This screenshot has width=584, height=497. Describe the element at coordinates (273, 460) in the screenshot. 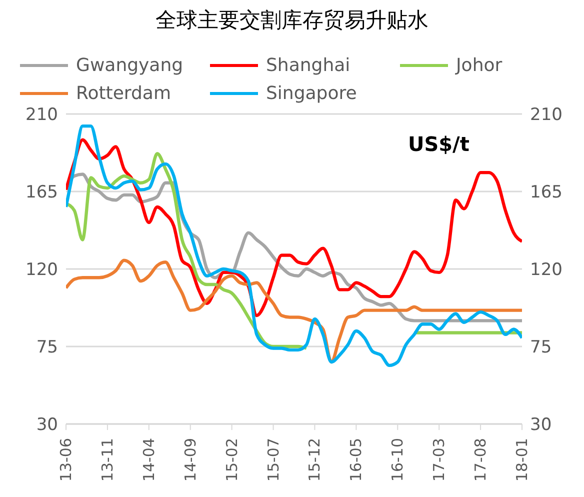

I see `x-tick-label: 15-07` at that location.